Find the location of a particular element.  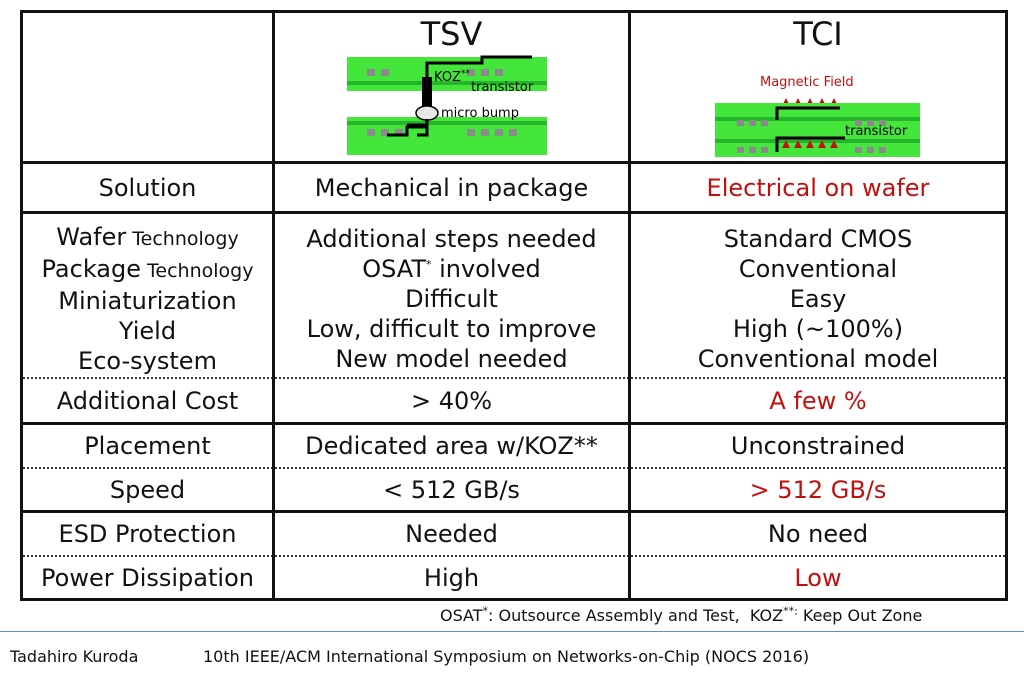

cost-label: Additional Cost is located at coordinates (147, 400).